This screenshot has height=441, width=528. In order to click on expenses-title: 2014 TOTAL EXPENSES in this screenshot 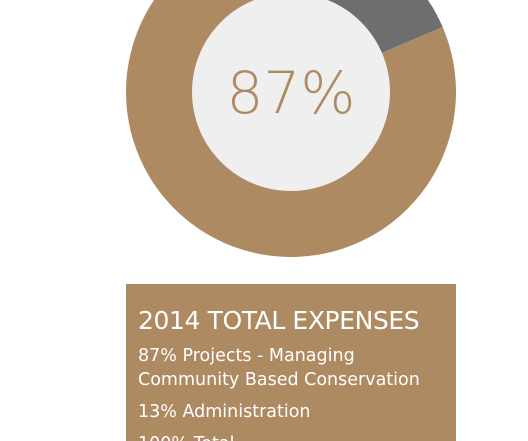, I will do `click(279, 320)`.